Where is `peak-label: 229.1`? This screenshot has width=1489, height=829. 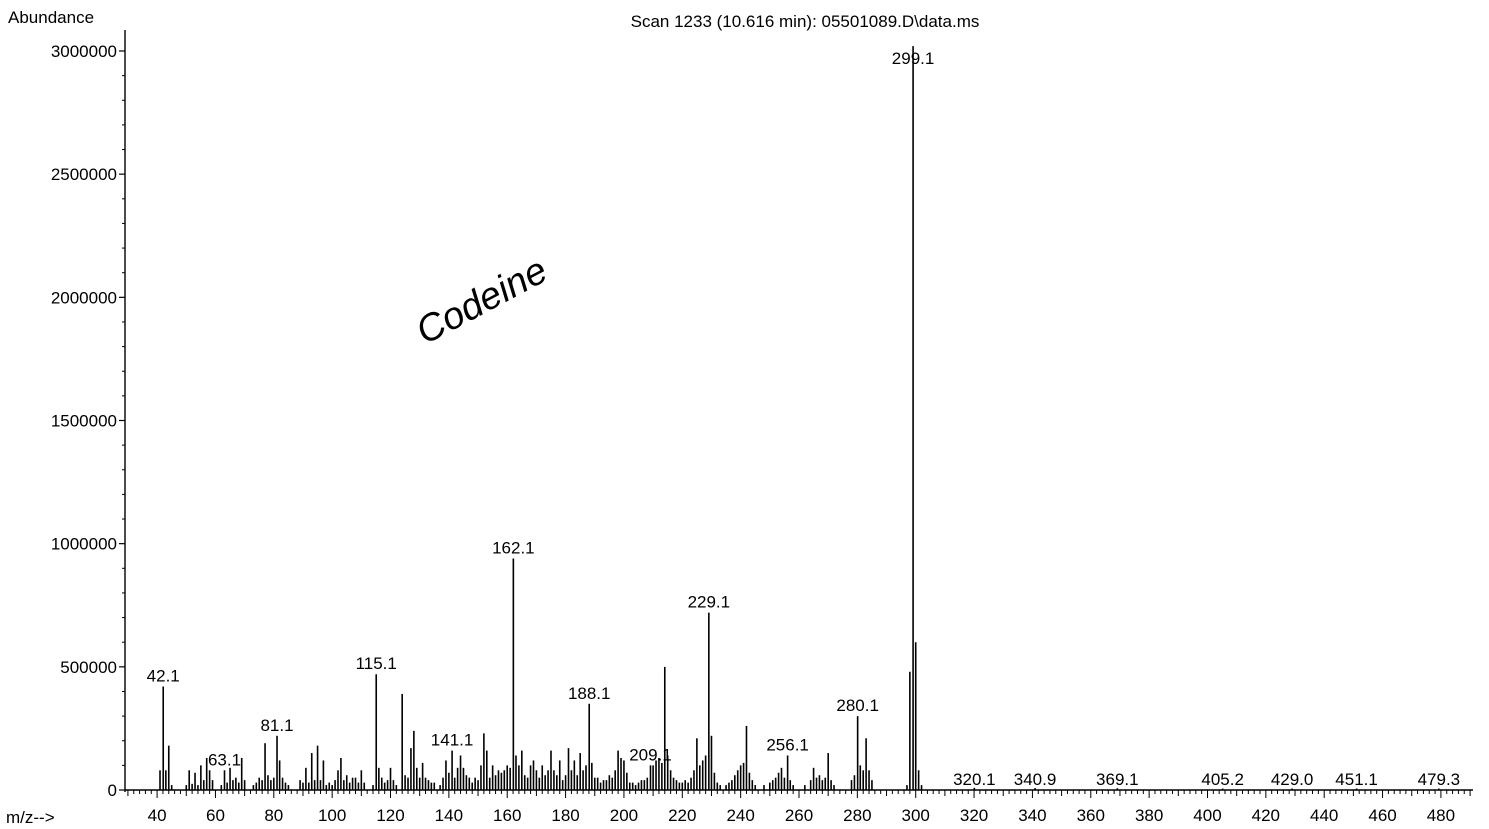 peak-label: 229.1 is located at coordinates (709, 602).